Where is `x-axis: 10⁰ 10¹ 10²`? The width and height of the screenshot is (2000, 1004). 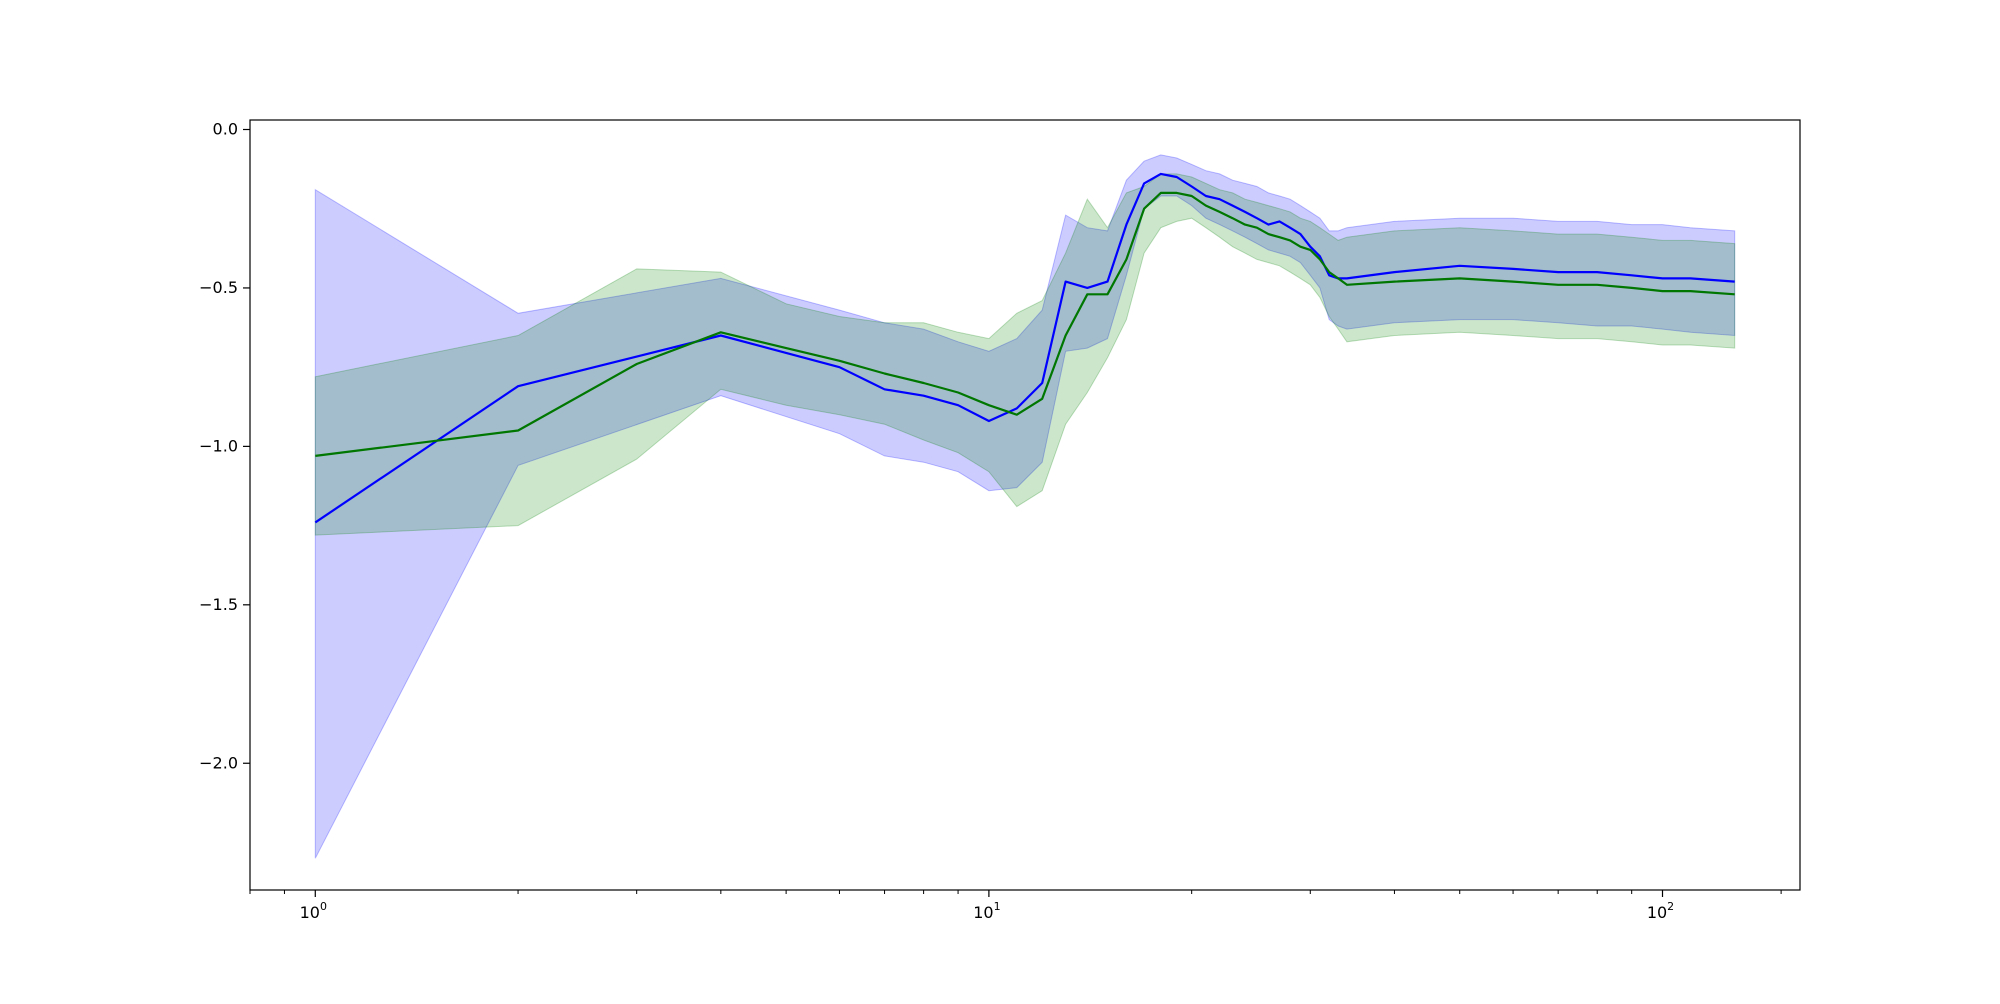
x-axis: 10⁰ 10¹ 10² is located at coordinates (1015, 906).